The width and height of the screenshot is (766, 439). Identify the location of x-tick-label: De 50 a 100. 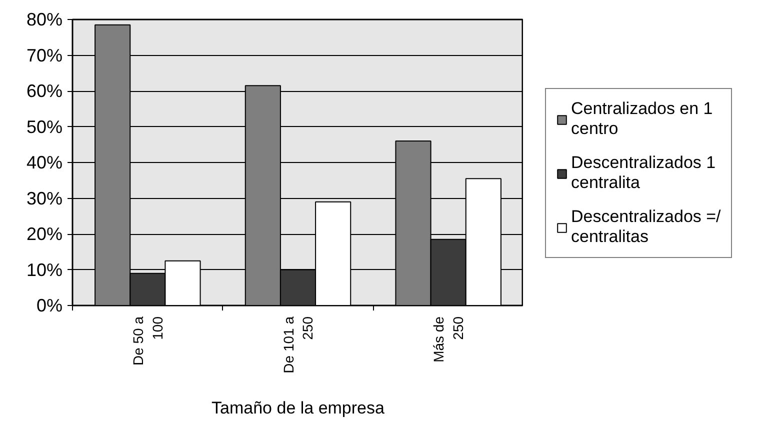
(148, 341).